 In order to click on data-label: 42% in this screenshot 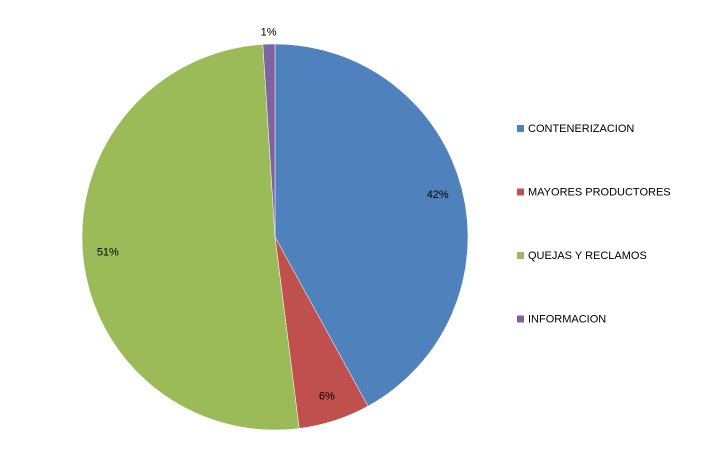, I will do `click(438, 195)`.